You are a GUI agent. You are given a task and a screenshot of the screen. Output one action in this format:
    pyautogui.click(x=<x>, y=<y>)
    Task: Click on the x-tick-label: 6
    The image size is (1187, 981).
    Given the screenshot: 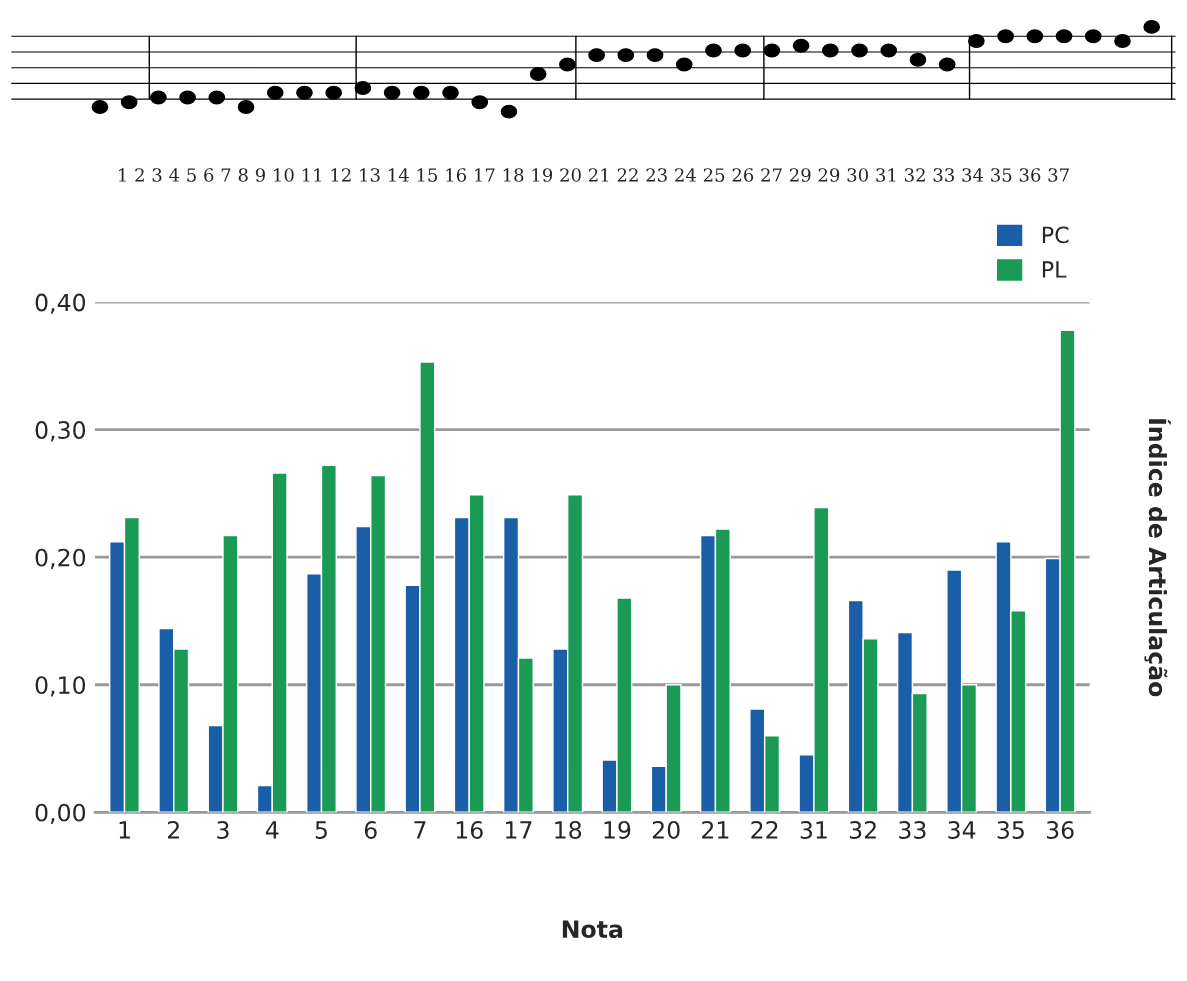 What is the action you would take?
    pyautogui.click(x=370, y=830)
    